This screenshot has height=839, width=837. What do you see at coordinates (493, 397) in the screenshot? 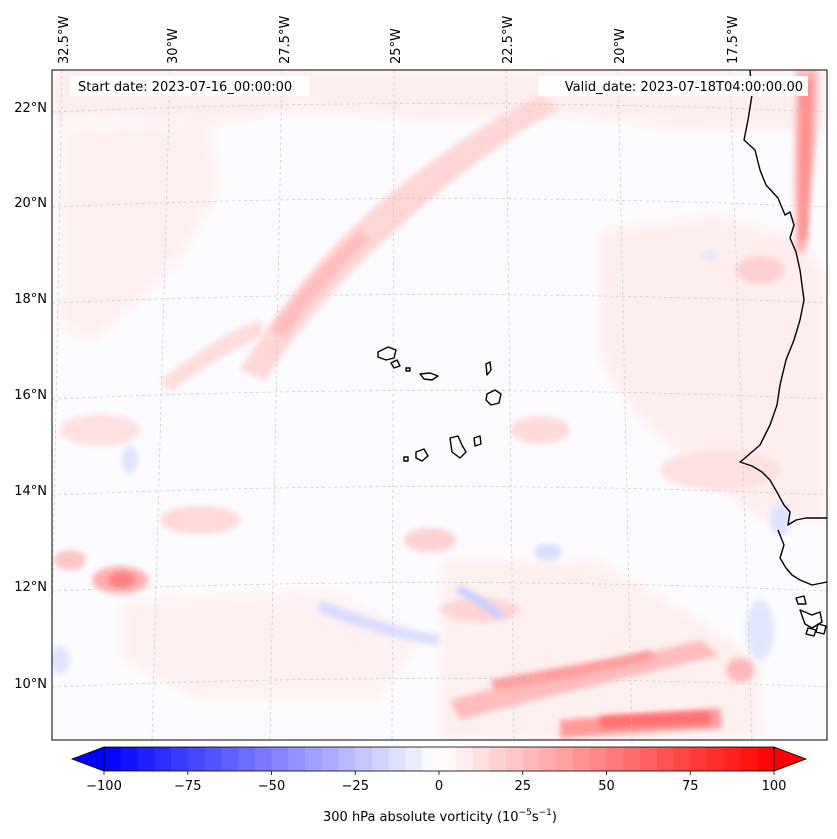
I see `island-boa-vista` at bounding box center [493, 397].